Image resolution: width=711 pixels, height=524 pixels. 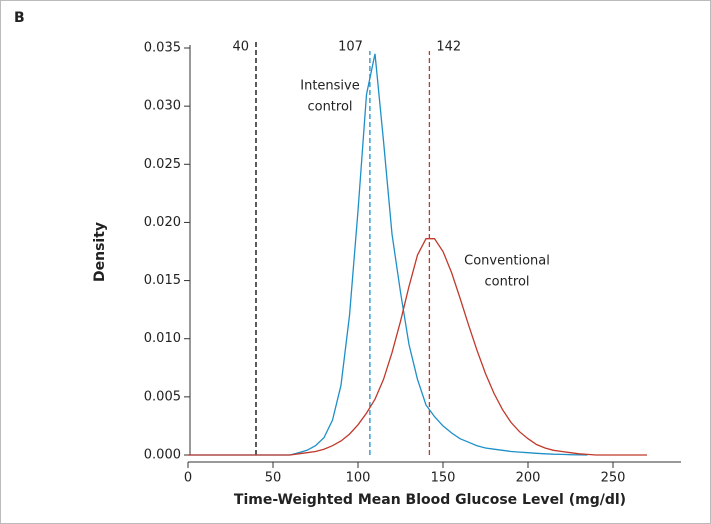 I want to click on panel-label: B, so click(x=19, y=18).